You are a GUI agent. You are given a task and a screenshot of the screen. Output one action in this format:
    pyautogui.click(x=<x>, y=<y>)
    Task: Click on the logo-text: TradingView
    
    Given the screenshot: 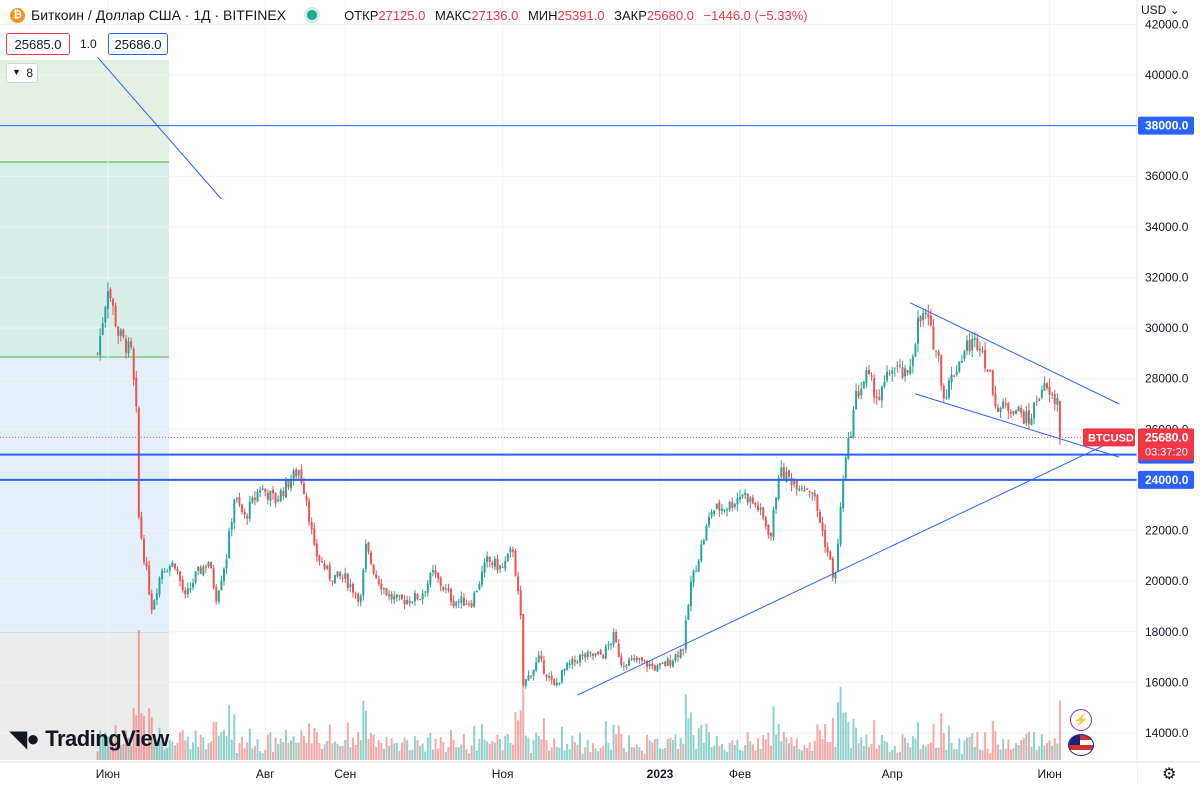 What is the action you would take?
    pyautogui.click(x=107, y=738)
    